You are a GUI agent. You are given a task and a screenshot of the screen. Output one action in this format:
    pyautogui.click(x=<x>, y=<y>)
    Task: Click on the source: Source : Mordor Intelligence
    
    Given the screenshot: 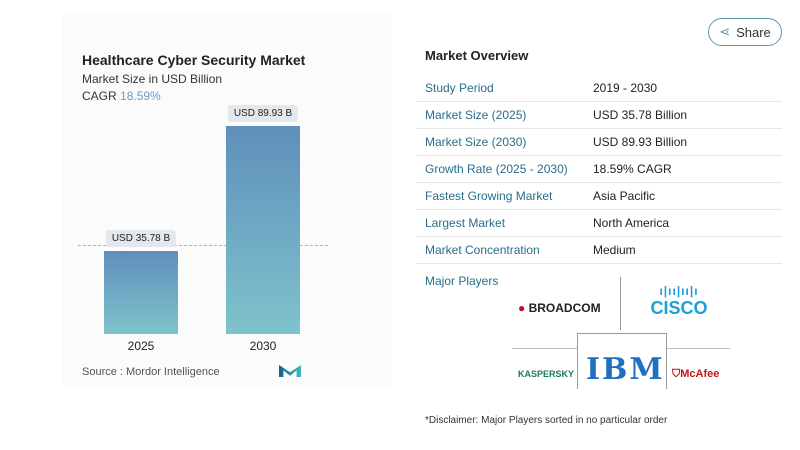 What is the action you would take?
    pyautogui.click(x=151, y=372)
    